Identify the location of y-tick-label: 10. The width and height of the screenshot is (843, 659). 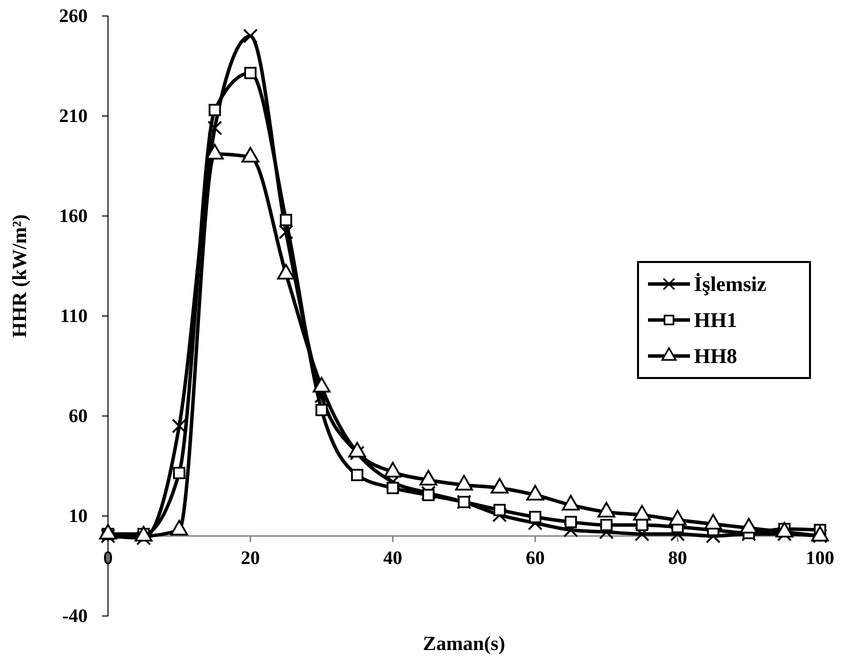
(78, 517).